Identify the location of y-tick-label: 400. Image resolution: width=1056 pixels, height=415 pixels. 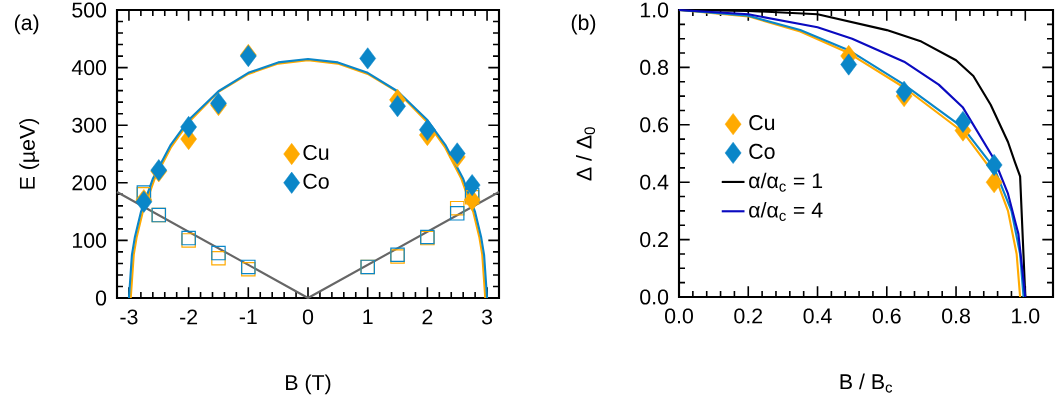
(89, 68).